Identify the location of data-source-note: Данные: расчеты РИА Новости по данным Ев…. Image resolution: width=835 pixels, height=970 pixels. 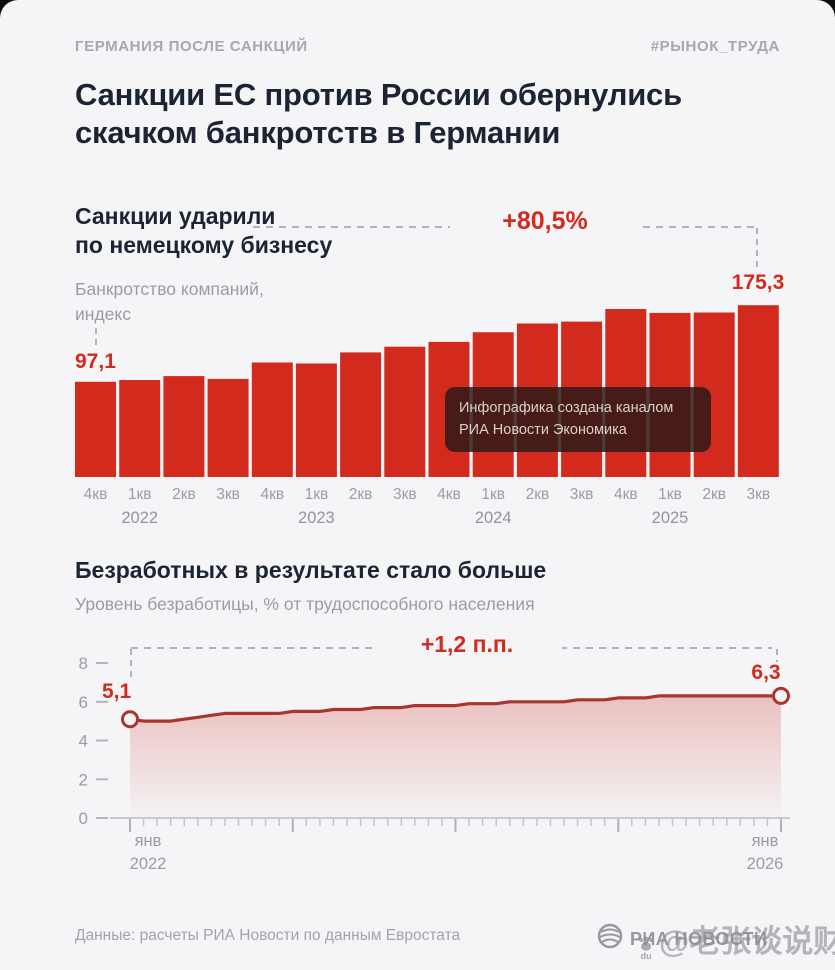
(268, 935).